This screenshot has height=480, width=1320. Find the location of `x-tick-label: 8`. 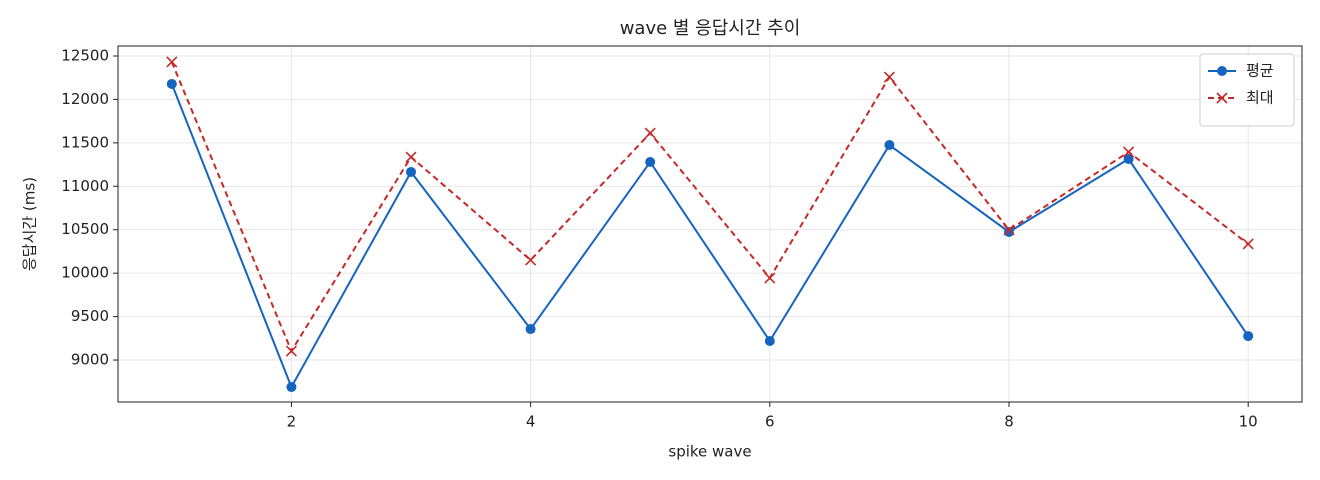

x-tick-label: 8 is located at coordinates (1009, 422).